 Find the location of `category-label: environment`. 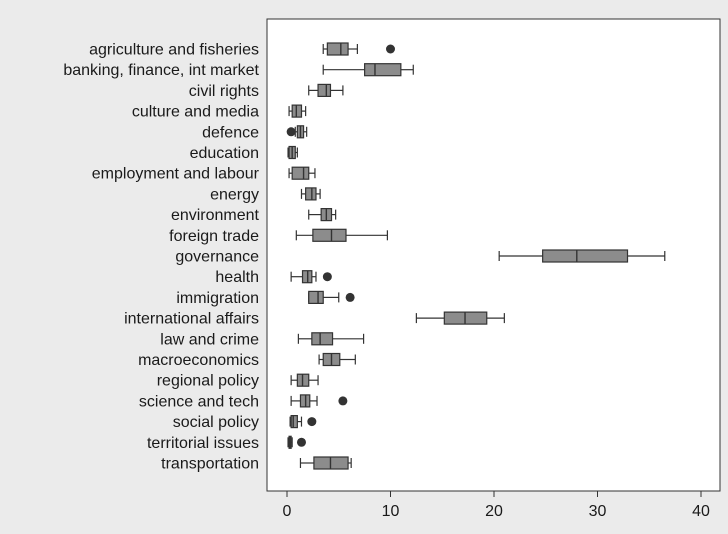

category-label: environment is located at coordinates (215, 215).